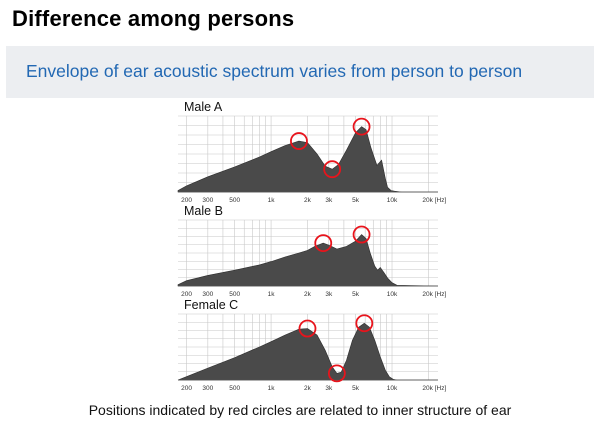  Describe the element at coordinates (203, 211) in the screenshot. I see `chart-title-male-b: Male B` at that location.